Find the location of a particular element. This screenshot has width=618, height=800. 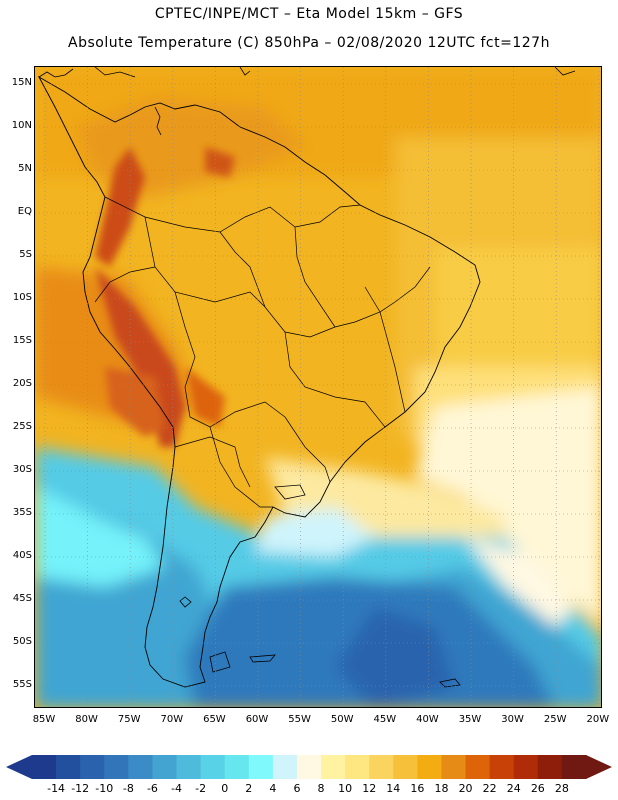

lon-label: 60W is located at coordinates (257, 719).